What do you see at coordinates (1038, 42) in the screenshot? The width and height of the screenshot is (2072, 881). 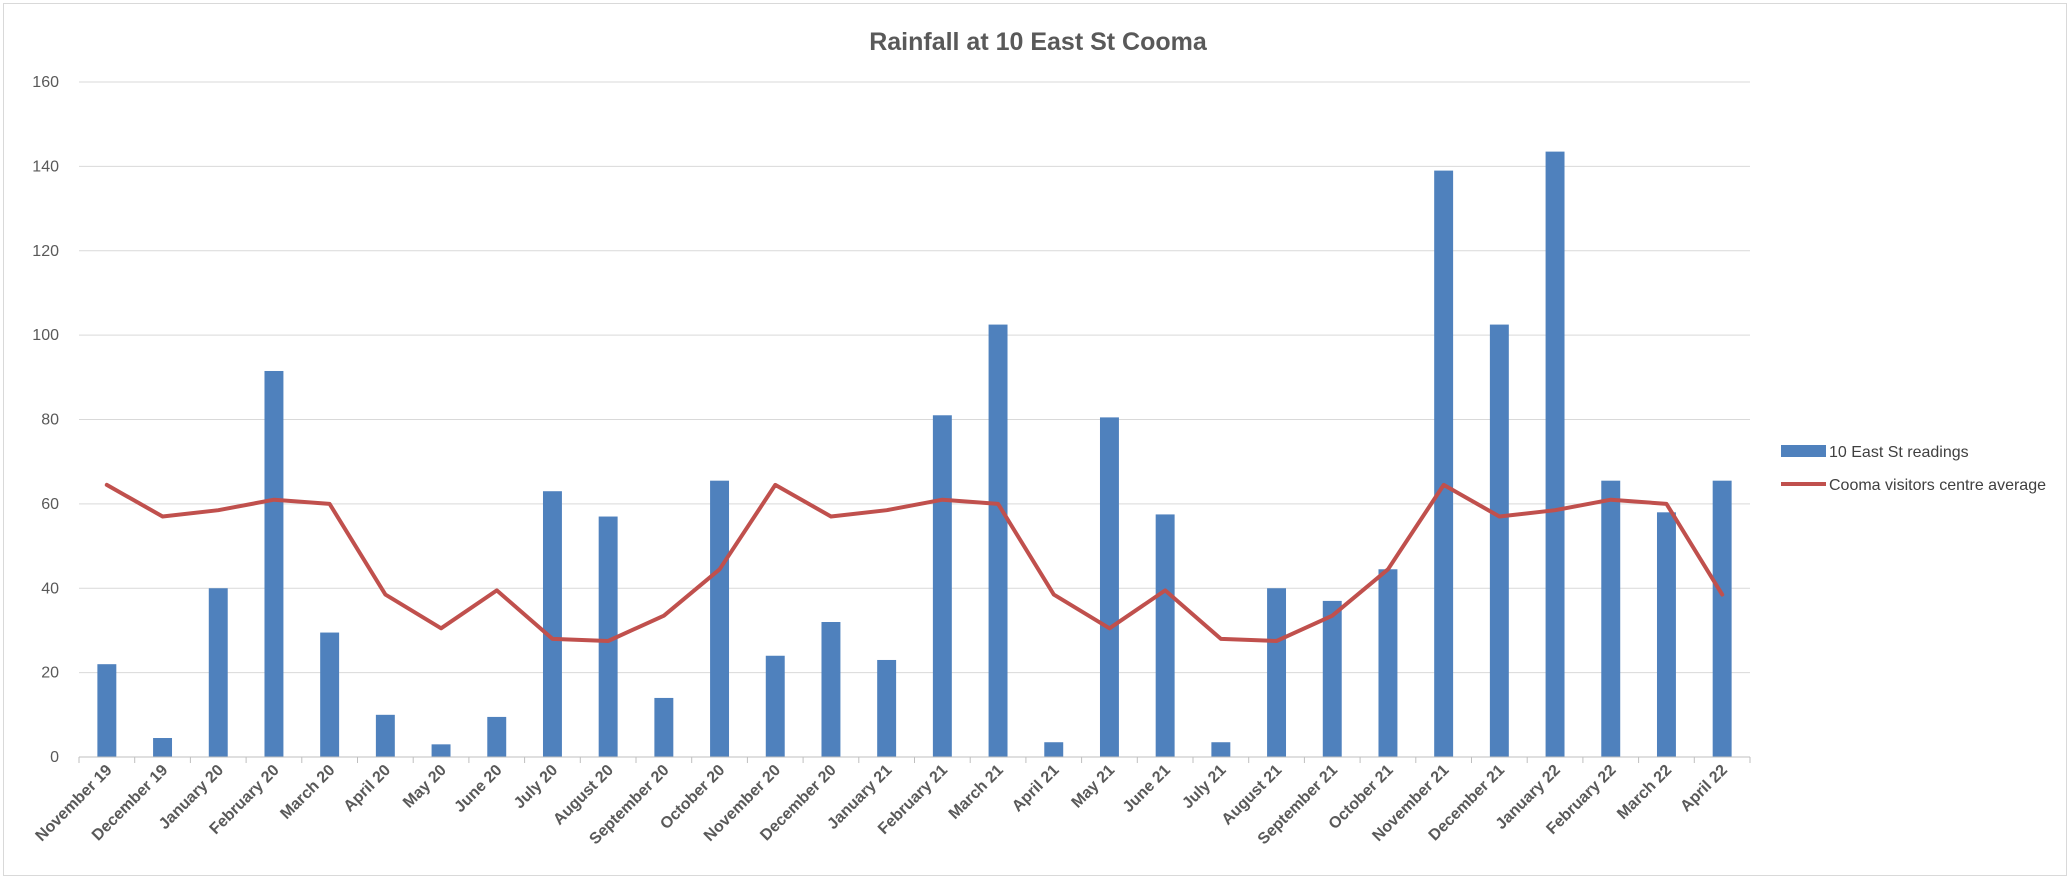 I see `chart-title: Rainfall at 10 East St Cooma` at bounding box center [1038, 42].